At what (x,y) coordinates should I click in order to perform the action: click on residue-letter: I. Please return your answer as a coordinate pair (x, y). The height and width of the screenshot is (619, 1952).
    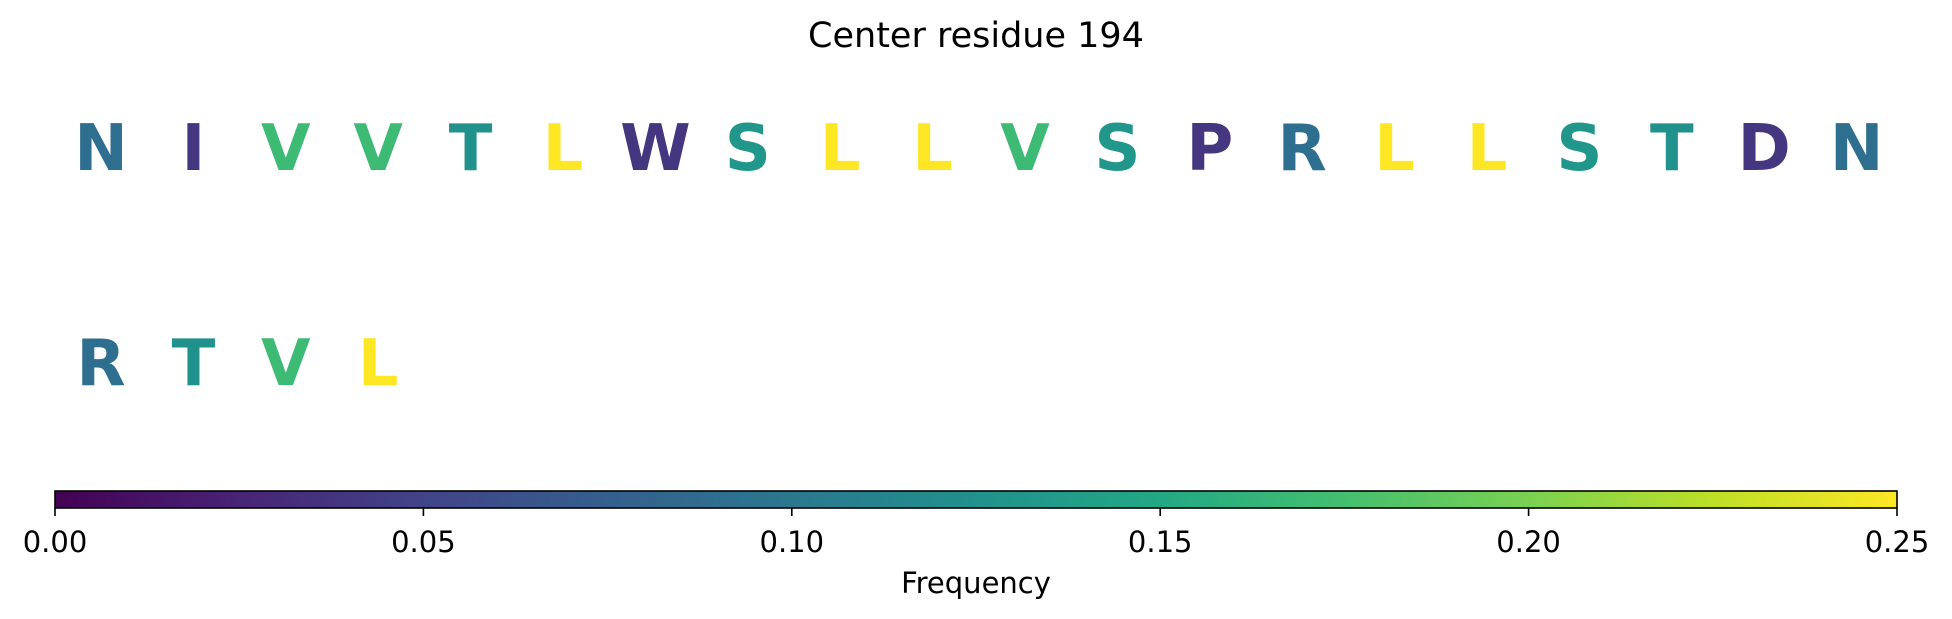
    Looking at the image, I should click on (193, 149).